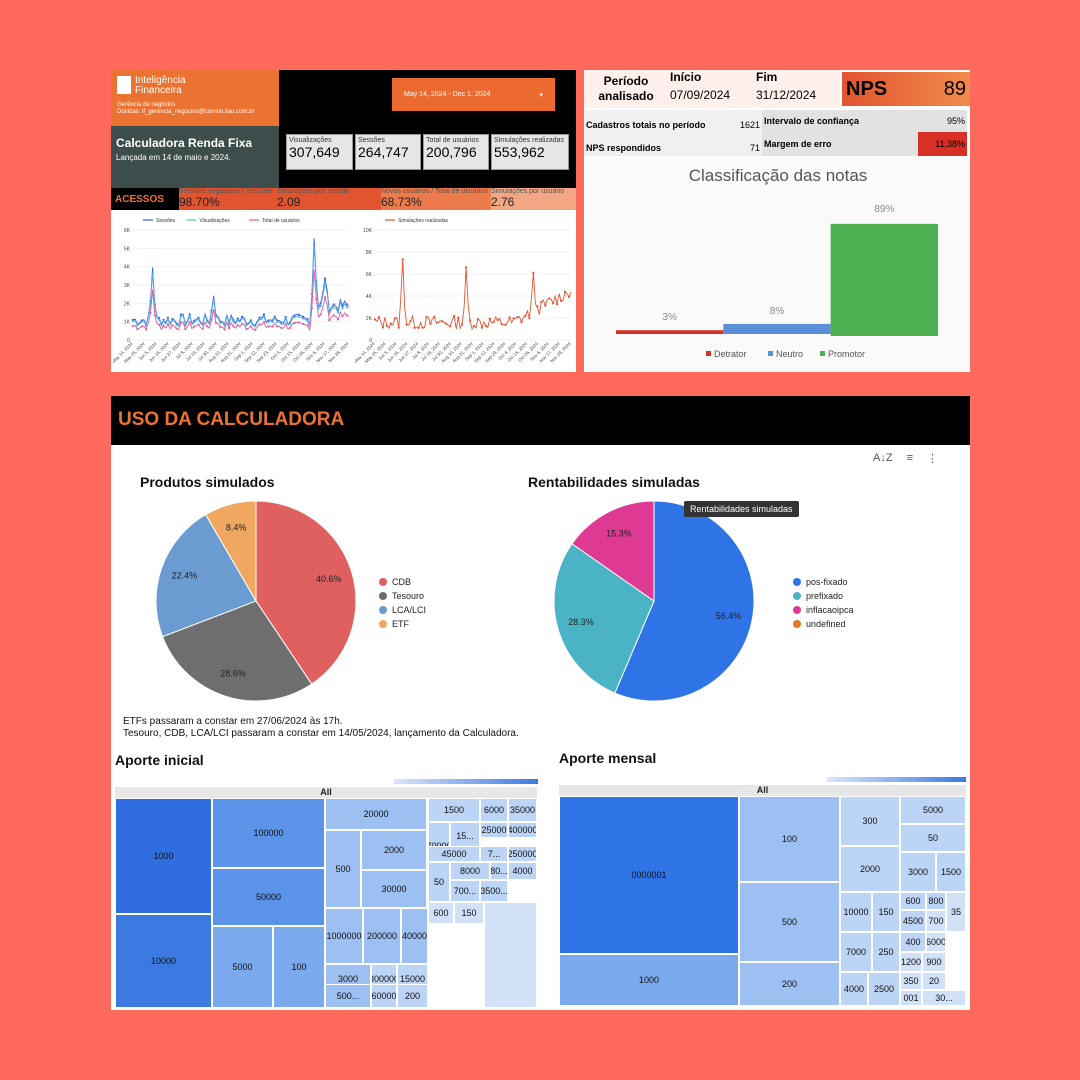 The image size is (1080, 1080). Describe the element at coordinates (522, 854) in the screenshot. I see `treemap-cell: 250000` at that location.